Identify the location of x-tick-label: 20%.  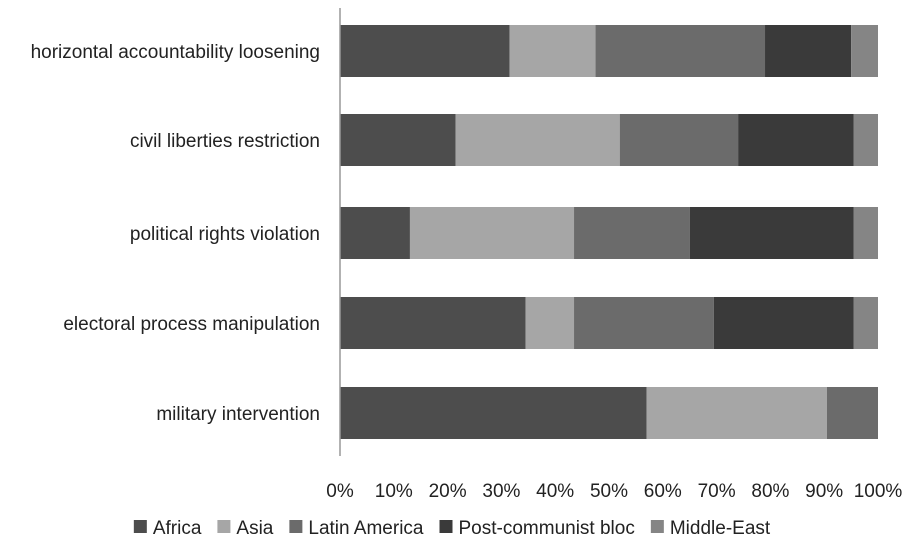
(448, 491).